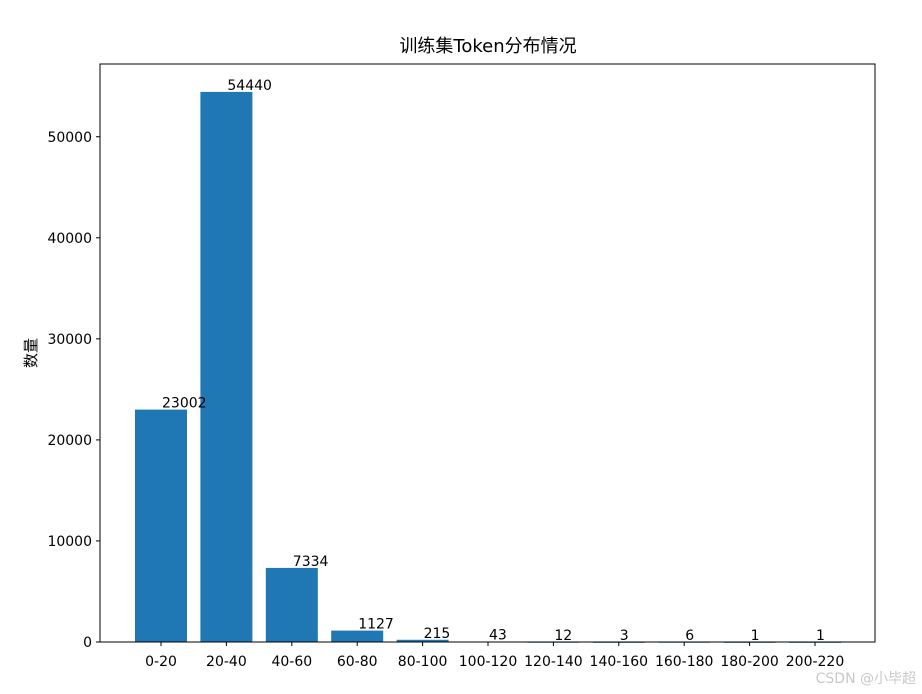 This screenshot has width=922, height=694. I want to click on x-tick-label: 40-60, so click(291, 662).